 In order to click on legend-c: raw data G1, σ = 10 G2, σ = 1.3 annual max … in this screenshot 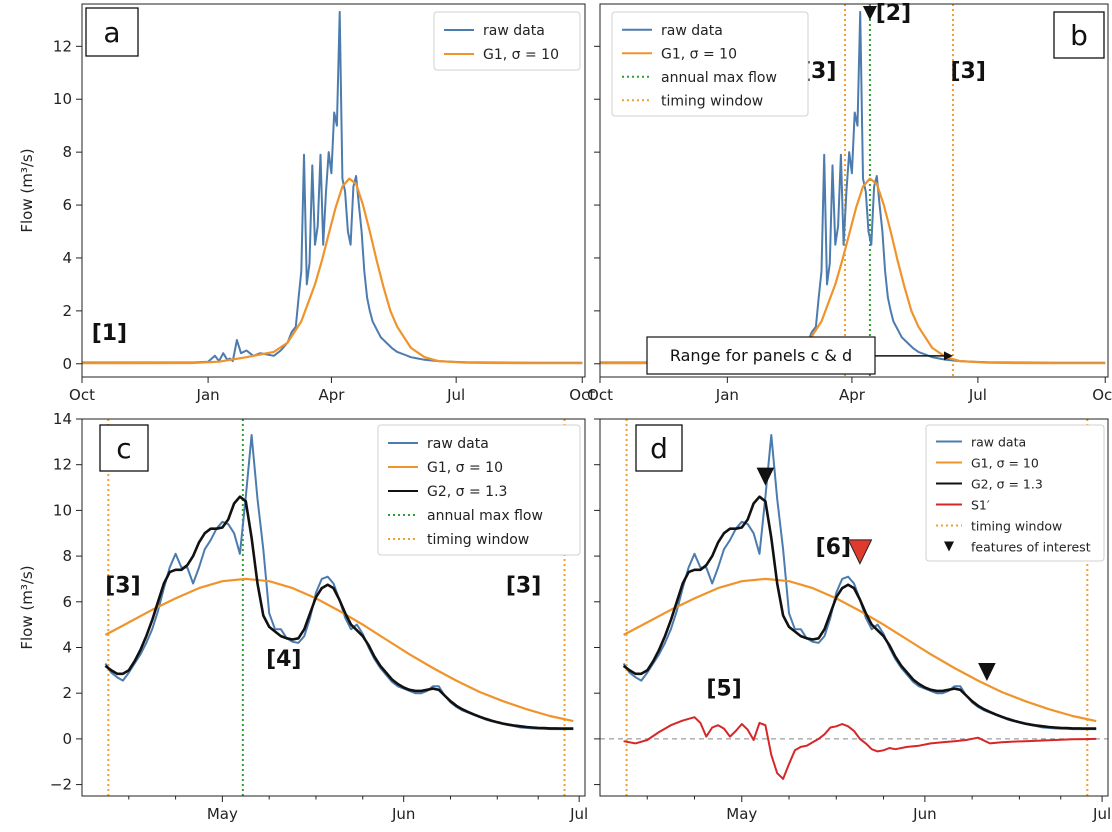, I will do `click(479, 490)`.